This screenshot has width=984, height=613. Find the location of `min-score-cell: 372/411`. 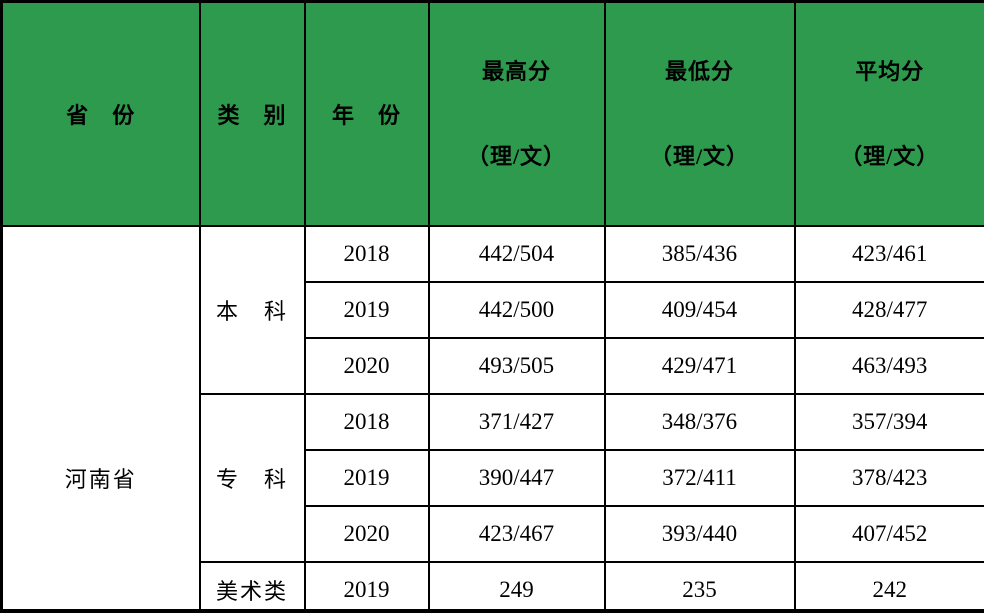

min-score-cell: 372/411 is located at coordinates (699, 478).